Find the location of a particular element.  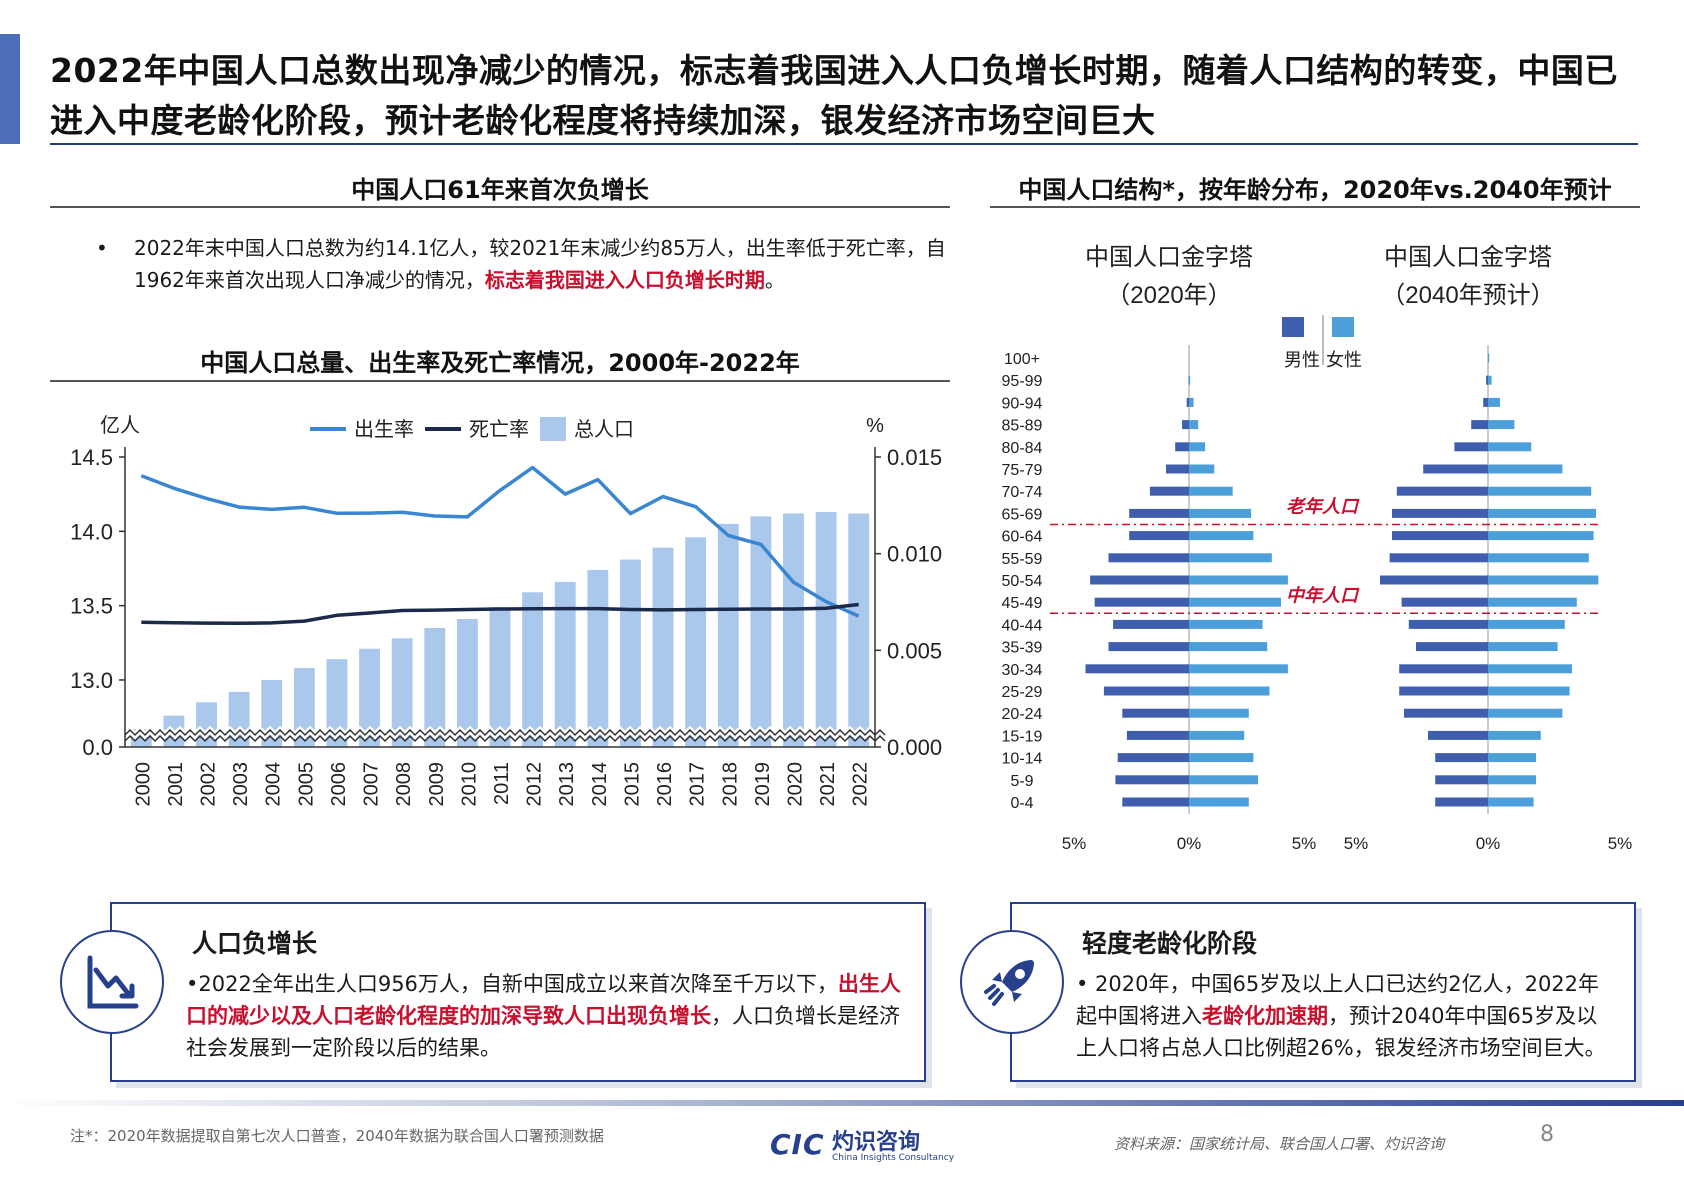

legend-label: 男性 is located at coordinates (1302, 360).